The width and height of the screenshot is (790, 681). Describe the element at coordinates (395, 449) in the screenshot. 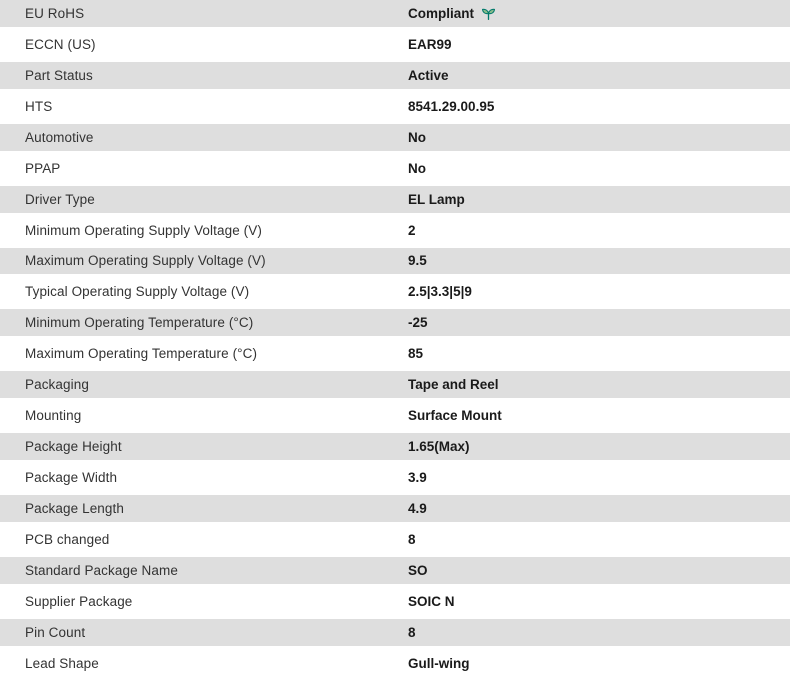

I see `spec-row: Package Height 1.65(Max)` at that location.